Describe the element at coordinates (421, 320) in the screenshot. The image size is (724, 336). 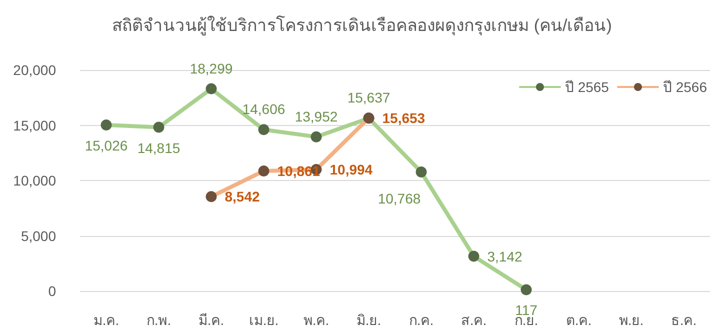
I see `x-tick-label: ก.ค.` at that location.